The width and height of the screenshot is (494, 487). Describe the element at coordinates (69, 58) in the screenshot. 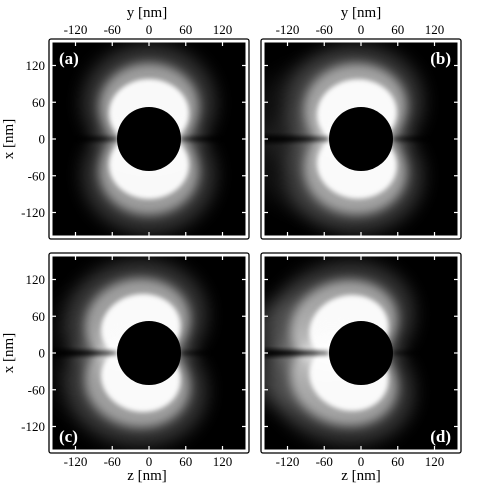

I see `panel-label: (a)` at that location.